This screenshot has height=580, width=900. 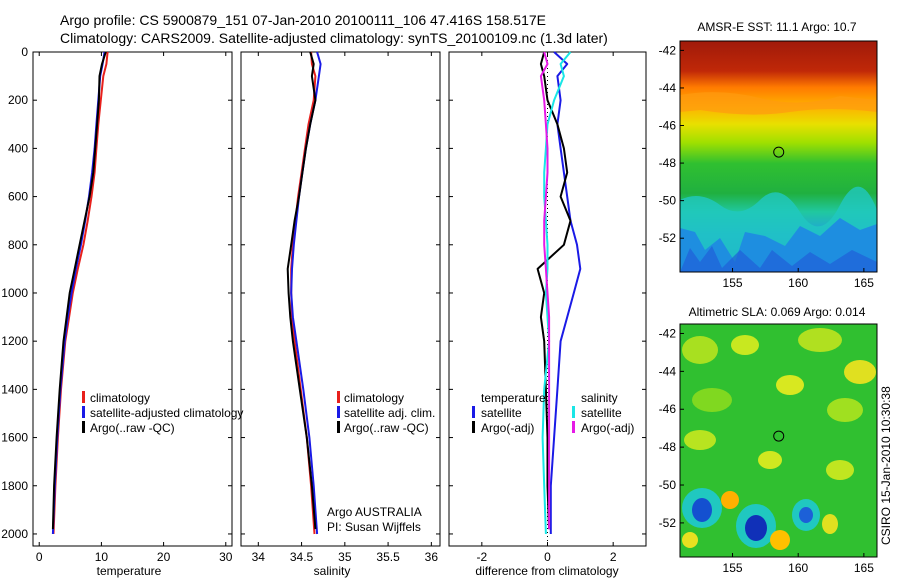 I want to click on y-tick-label: 600, so click(x=18, y=197).